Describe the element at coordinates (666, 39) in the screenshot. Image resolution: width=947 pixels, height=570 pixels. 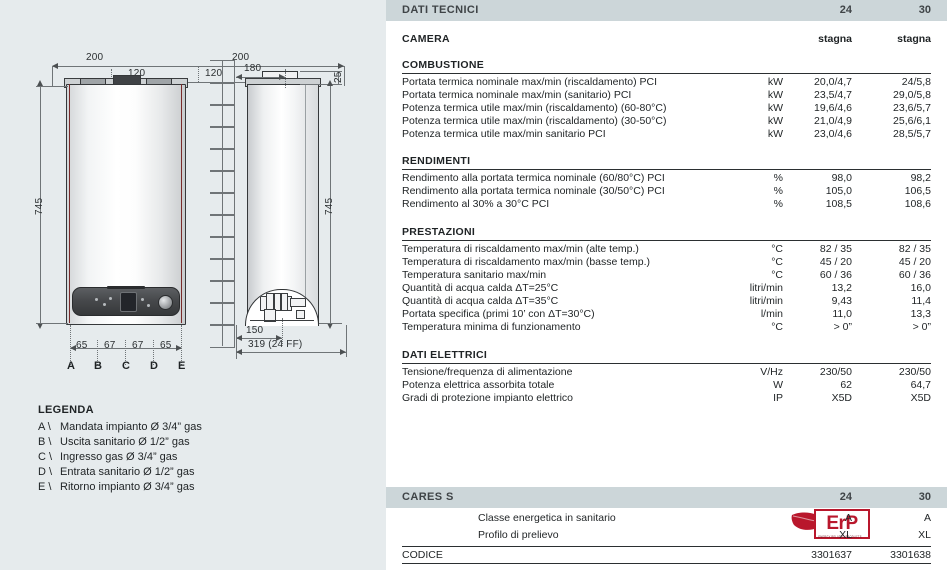
I see `camera-row: stagna stagna` at that location.